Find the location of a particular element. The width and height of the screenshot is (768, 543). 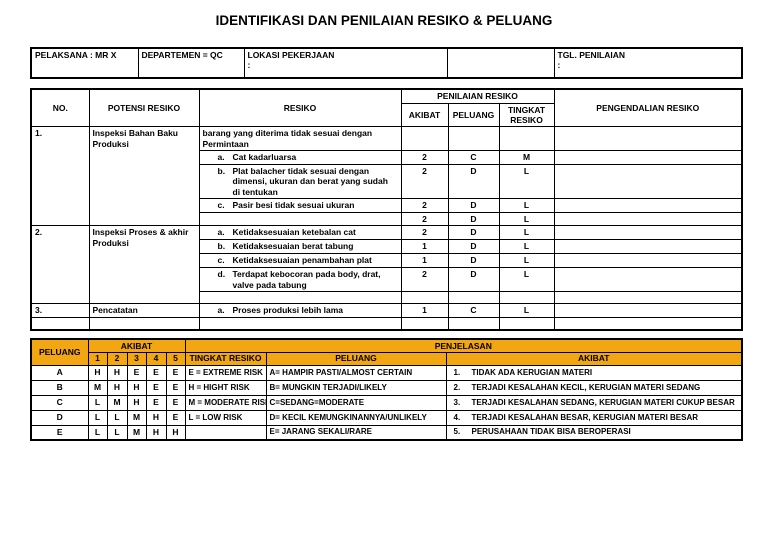

col-no-header: NO. is located at coordinates (60, 108).